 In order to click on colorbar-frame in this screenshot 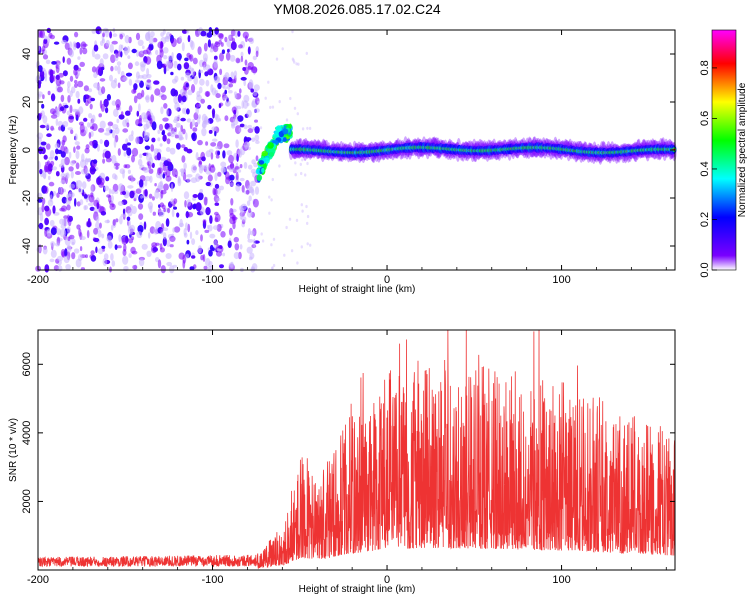, I will do `click(724, 150)`.